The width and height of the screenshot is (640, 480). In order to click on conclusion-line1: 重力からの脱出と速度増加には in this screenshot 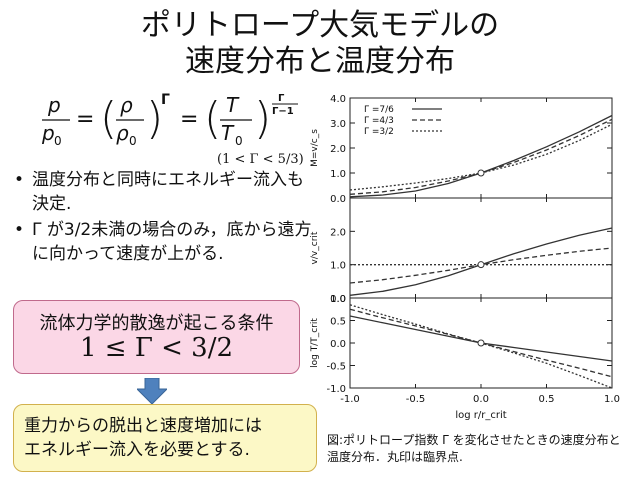, I will do `click(143, 426)`.